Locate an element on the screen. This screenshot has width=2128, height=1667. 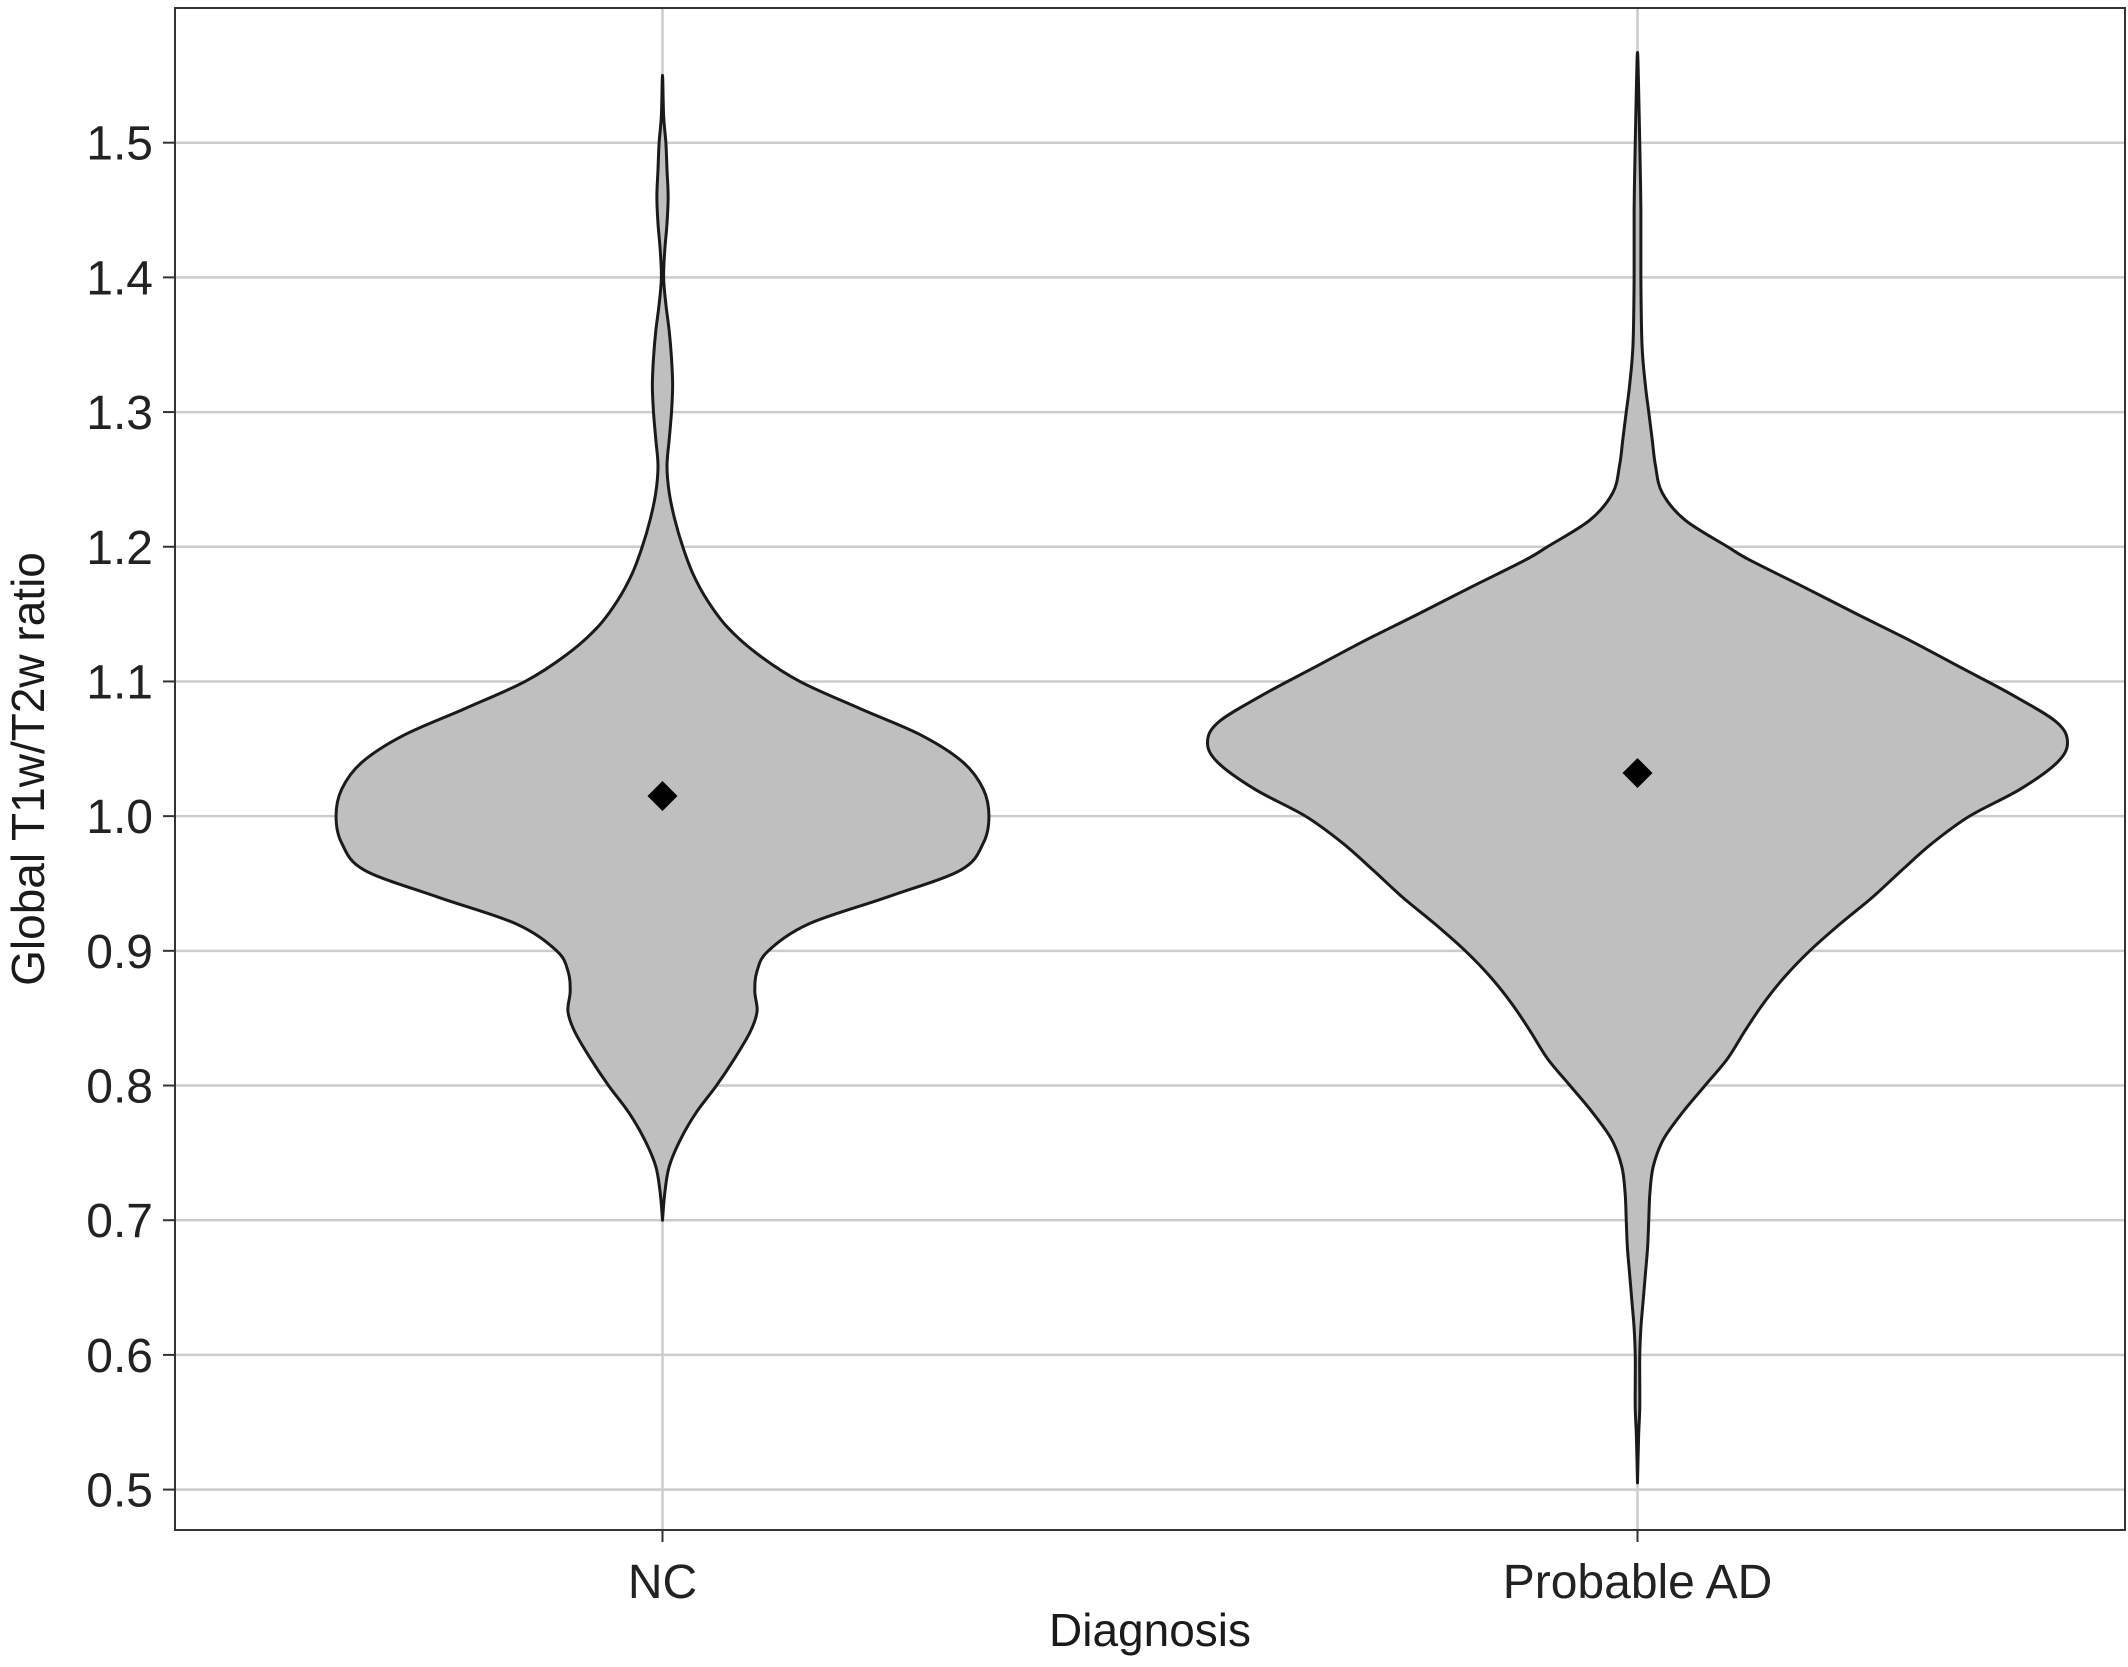
y-tick-label: 0.9 is located at coordinates (119, 952).